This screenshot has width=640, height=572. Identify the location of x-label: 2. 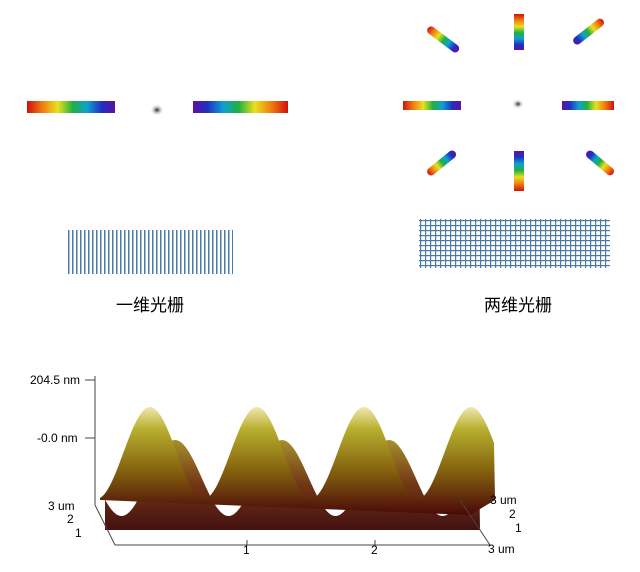
(374, 550).